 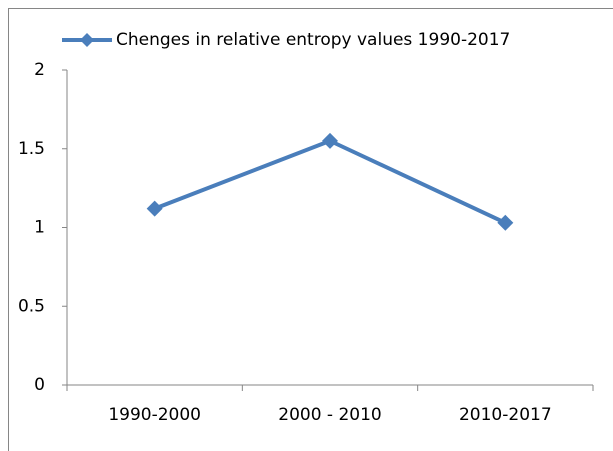 What do you see at coordinates (154, 415) in the screenshot?
I see `x-tick-label: 1990-2000` at bounding box center [154, 415].